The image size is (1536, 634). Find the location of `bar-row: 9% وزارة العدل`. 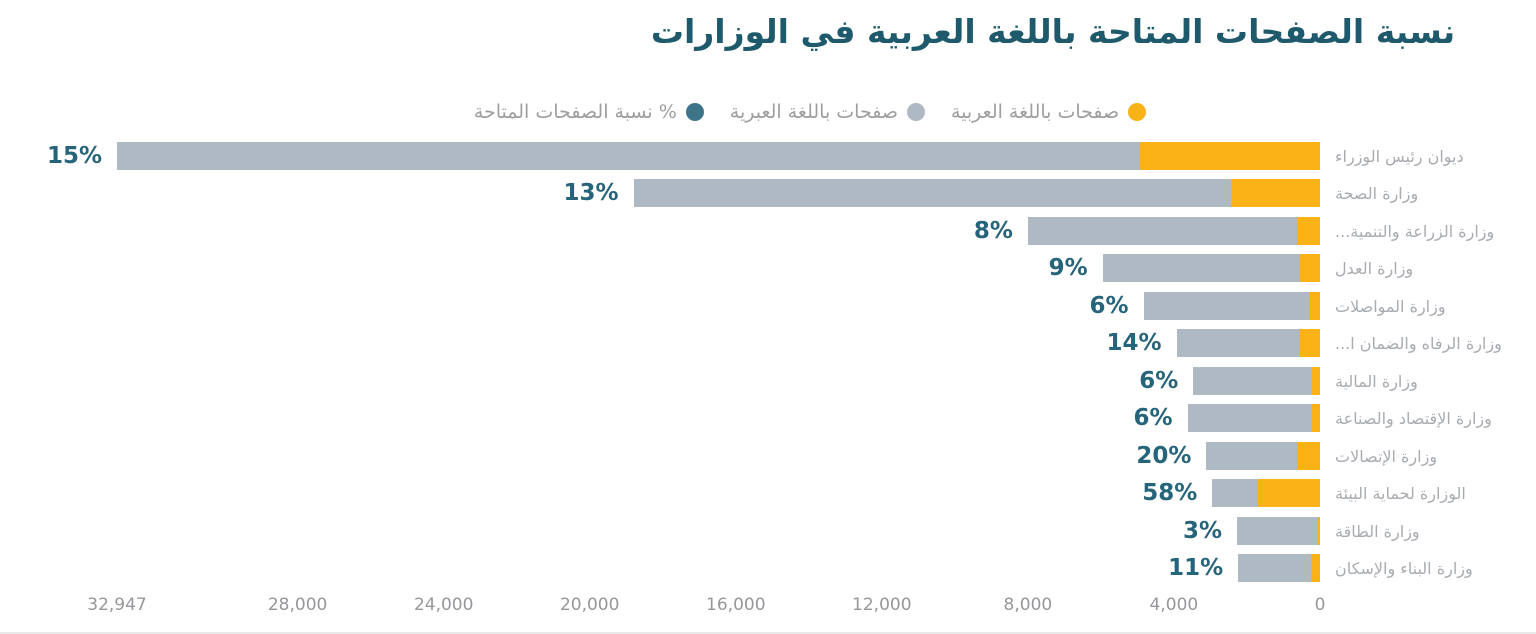

bar-row: 9% وزارة العدل is located at coordinates (768, 268).